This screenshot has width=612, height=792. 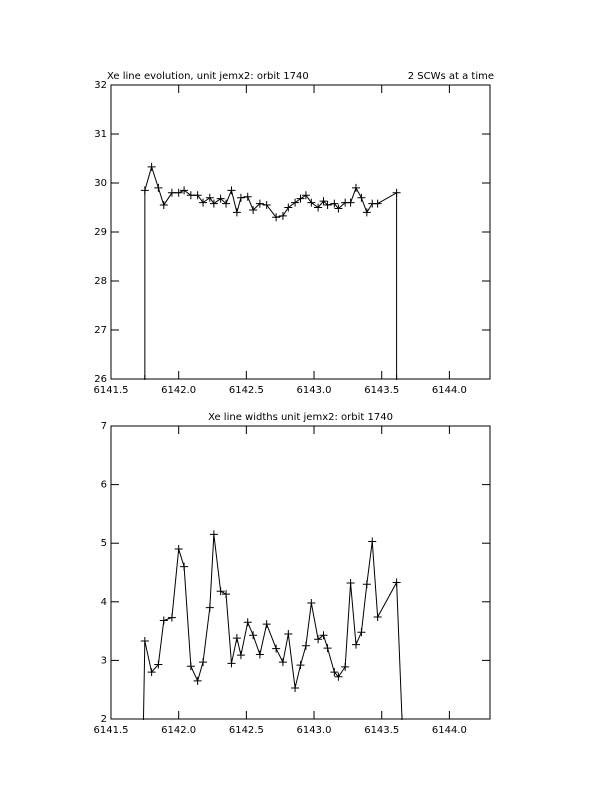 I want to click on y-tick-label: 5, so click(x=104, y=543).